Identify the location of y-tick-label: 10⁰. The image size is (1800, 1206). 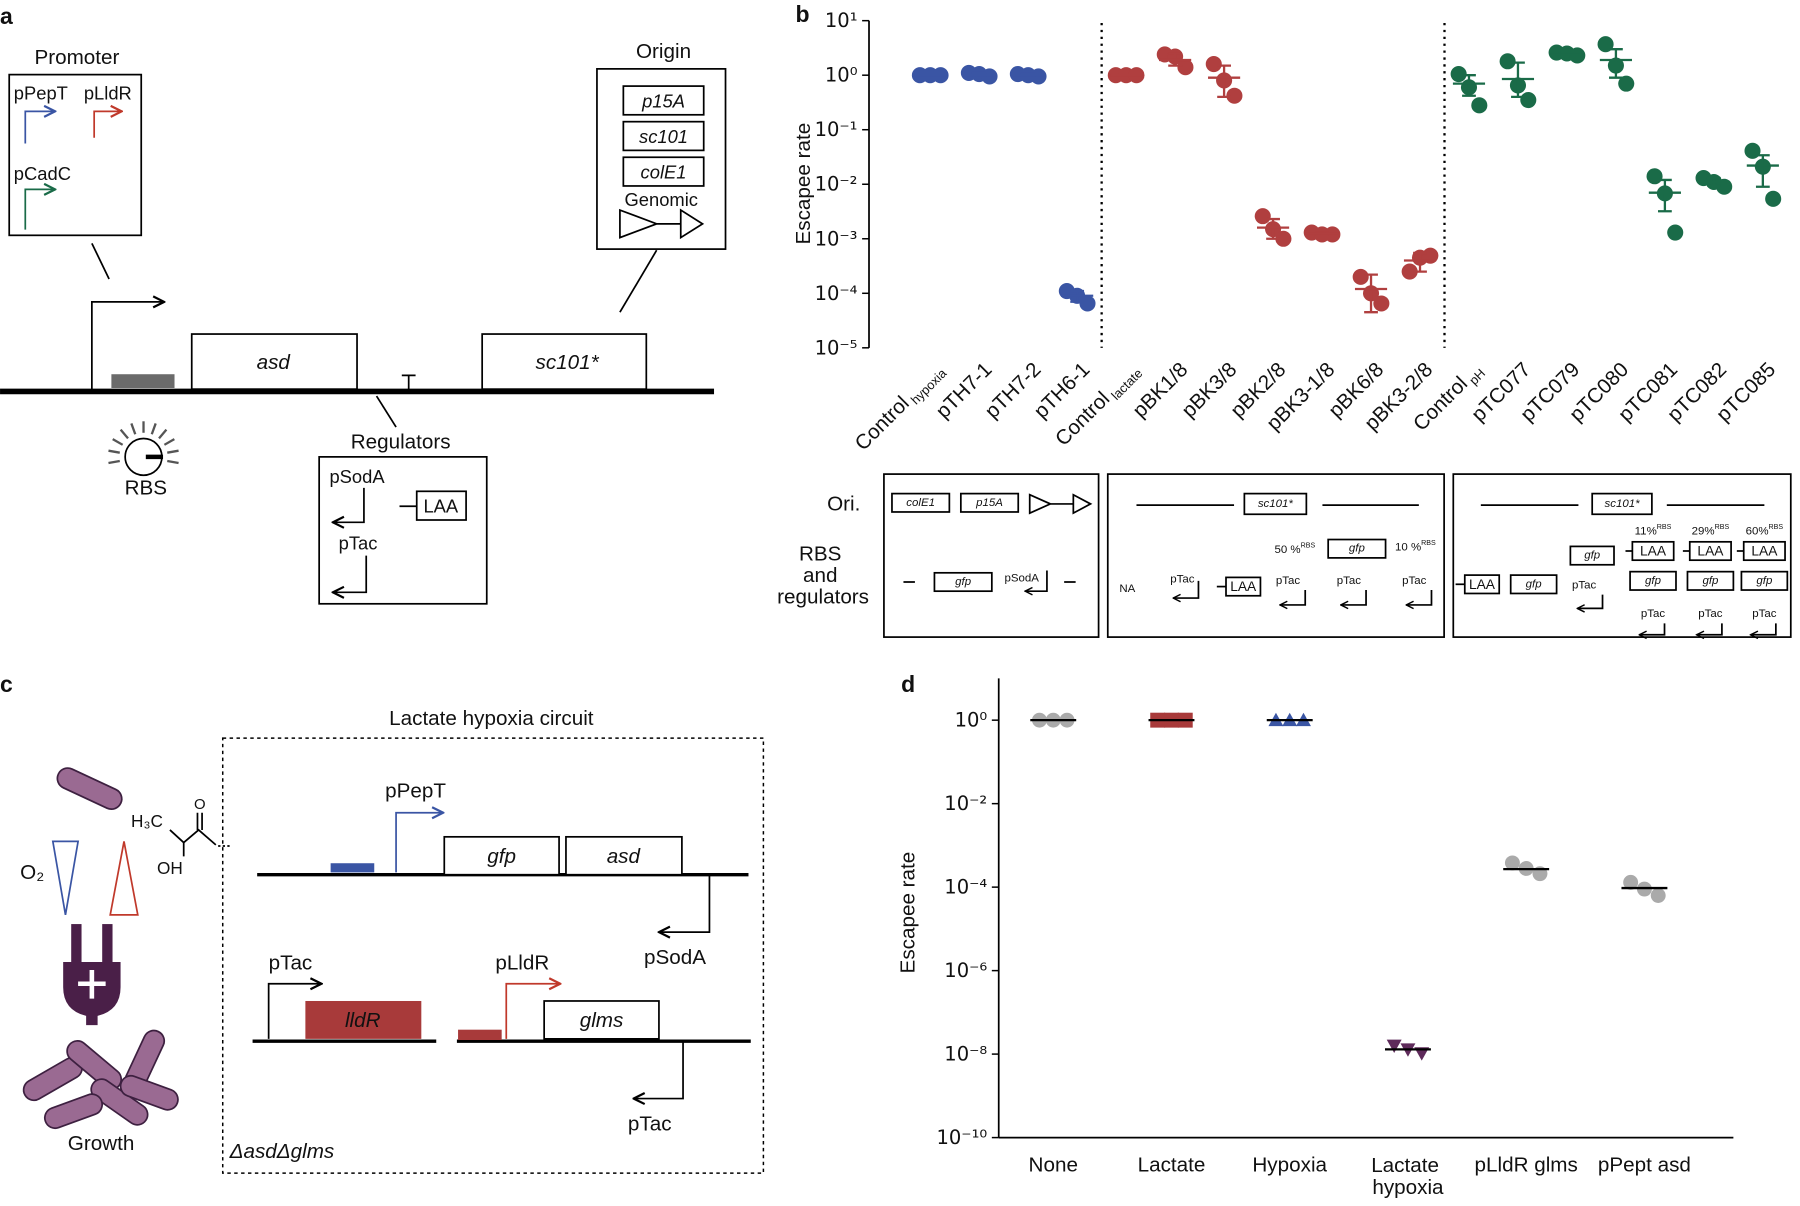
(841, 75).